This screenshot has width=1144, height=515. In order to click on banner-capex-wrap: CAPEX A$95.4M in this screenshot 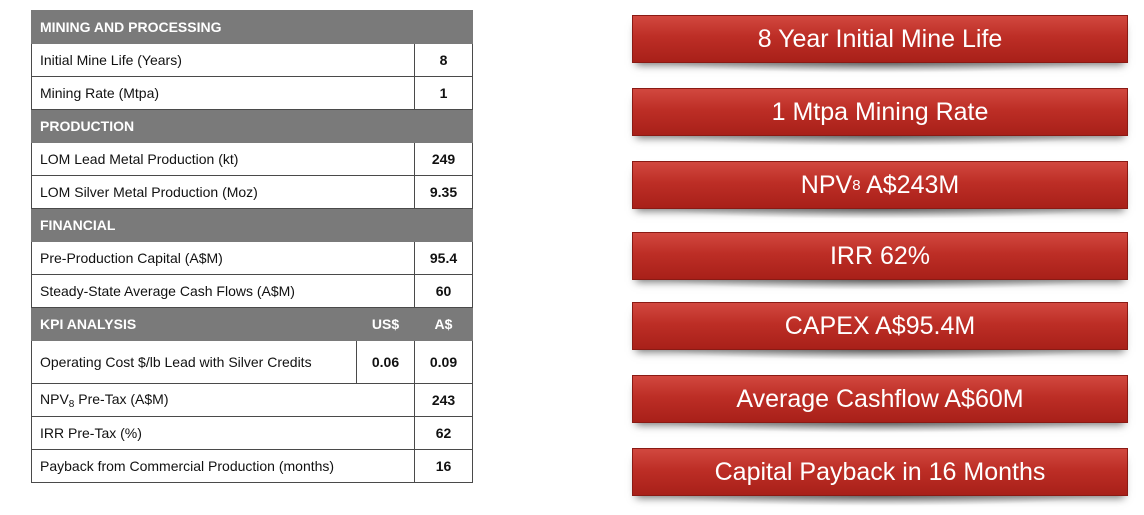, I will do `click(880, 331)`.